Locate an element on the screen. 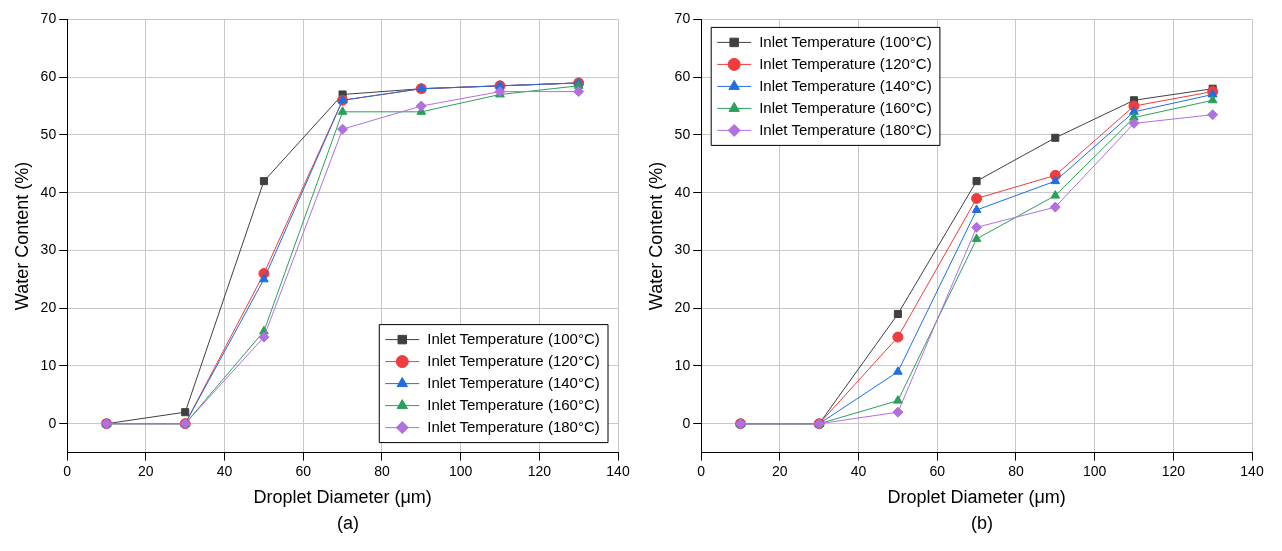 This screenshot has height=551, width=1282. text: (a) is located at coordinates (348, 523).